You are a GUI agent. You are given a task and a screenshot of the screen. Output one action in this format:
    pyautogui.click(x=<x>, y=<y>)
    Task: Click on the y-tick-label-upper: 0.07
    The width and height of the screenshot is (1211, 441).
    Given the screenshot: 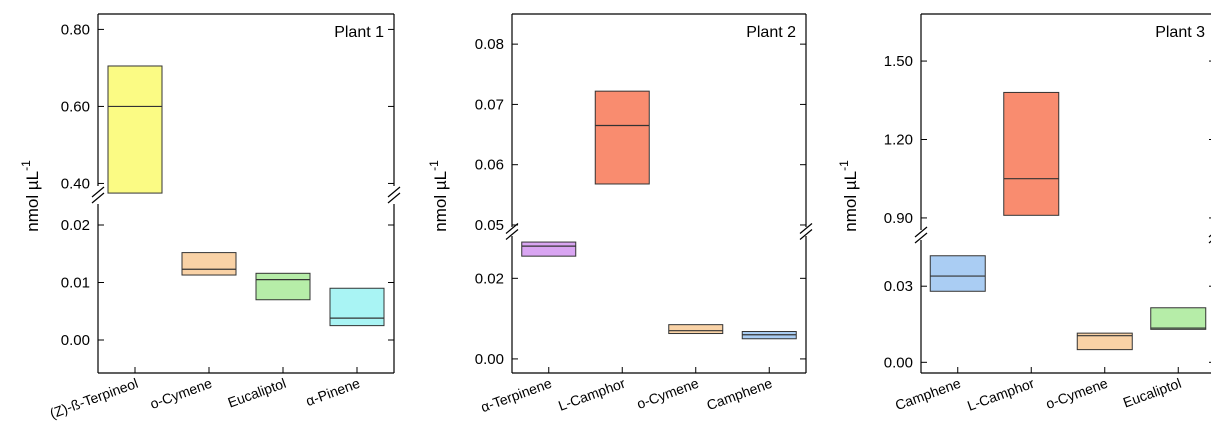 What is the action you would take?
    pyautogui.click(x=489, y=104)
    